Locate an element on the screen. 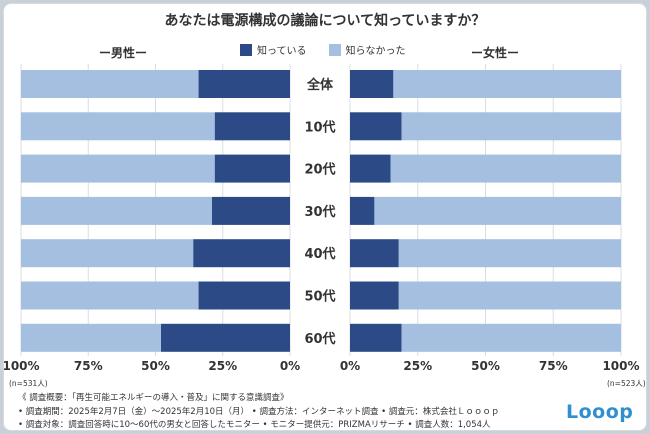  category-label-6: 60代 is located at coordinates (319, 339).